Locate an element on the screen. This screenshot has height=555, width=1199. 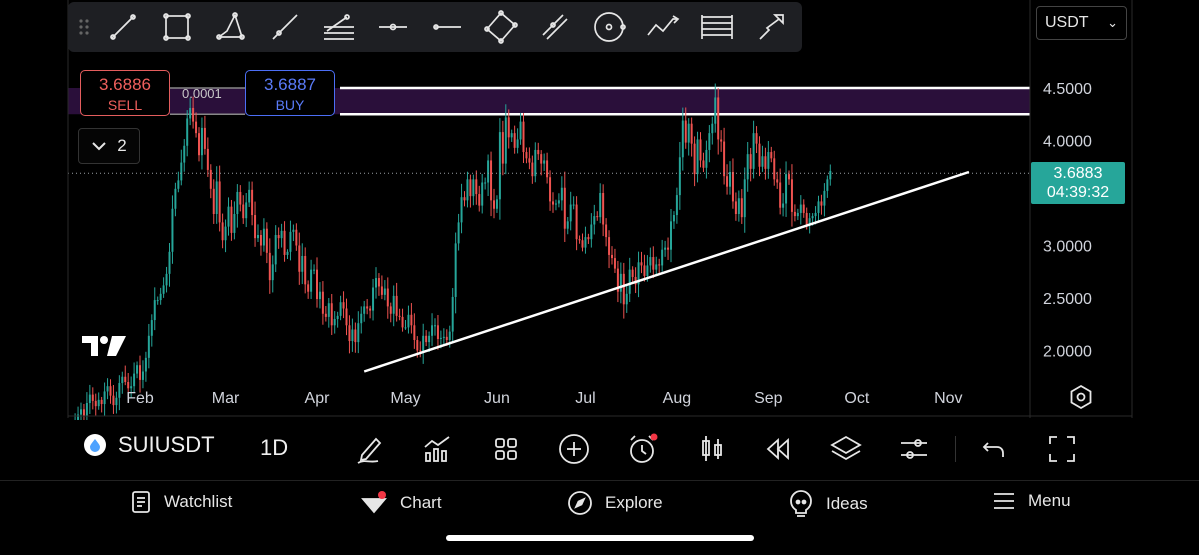
layers-icon is located at coordinates (846, 449).